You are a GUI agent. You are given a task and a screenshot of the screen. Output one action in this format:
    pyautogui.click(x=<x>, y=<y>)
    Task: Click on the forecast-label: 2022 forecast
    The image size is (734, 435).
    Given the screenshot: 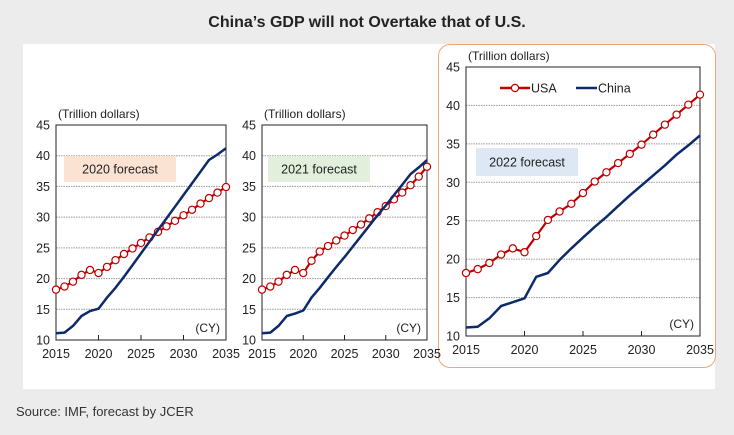 What is the action you would take?
    pyautogui.click(x=527, y=163)
    